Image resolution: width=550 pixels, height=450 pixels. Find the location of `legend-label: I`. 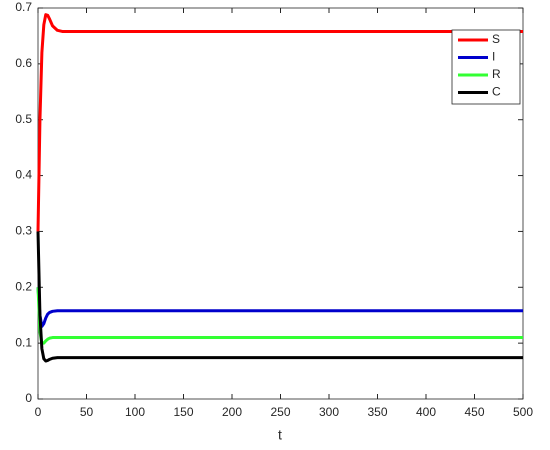

legend-label: I is located at coordinates (493, 57).